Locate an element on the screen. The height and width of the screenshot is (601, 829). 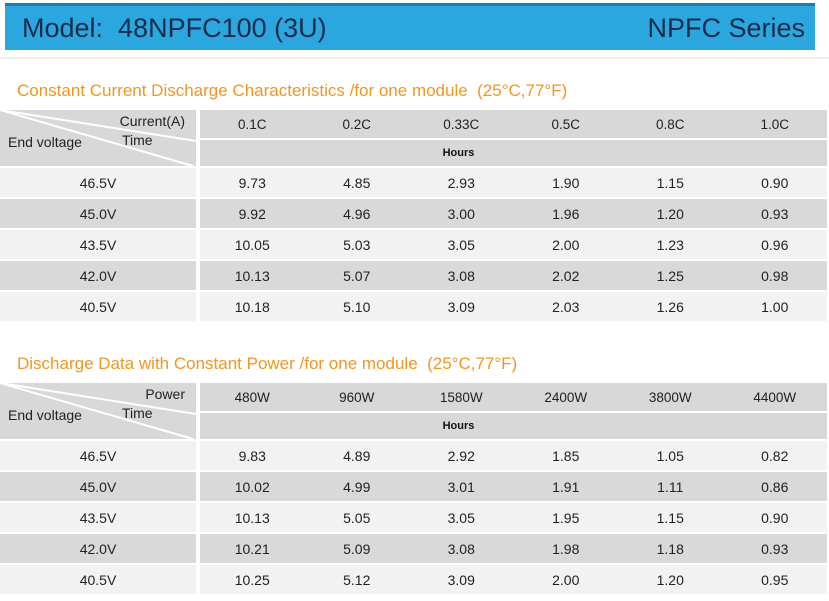
corner-label-current: Current(A) is located at coordinates (152, 121).